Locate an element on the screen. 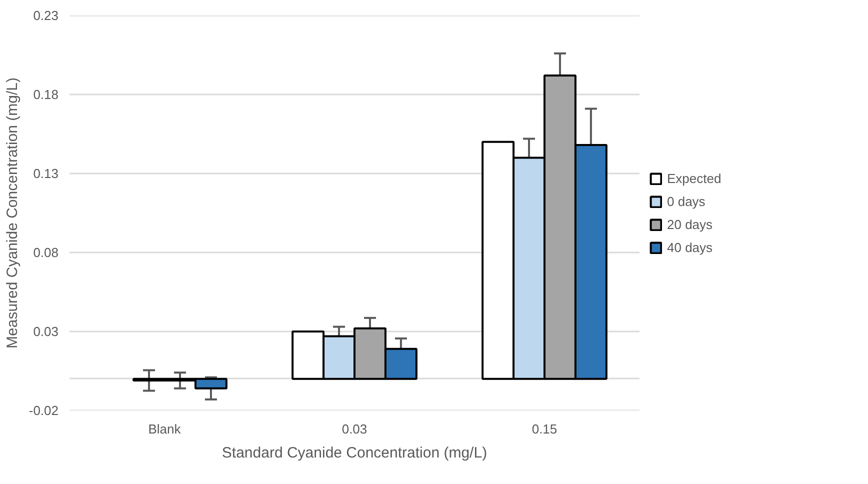 This screenshot has height=484, width=868. y-tick-label: -0.02 is located at coordinates (43, 410).